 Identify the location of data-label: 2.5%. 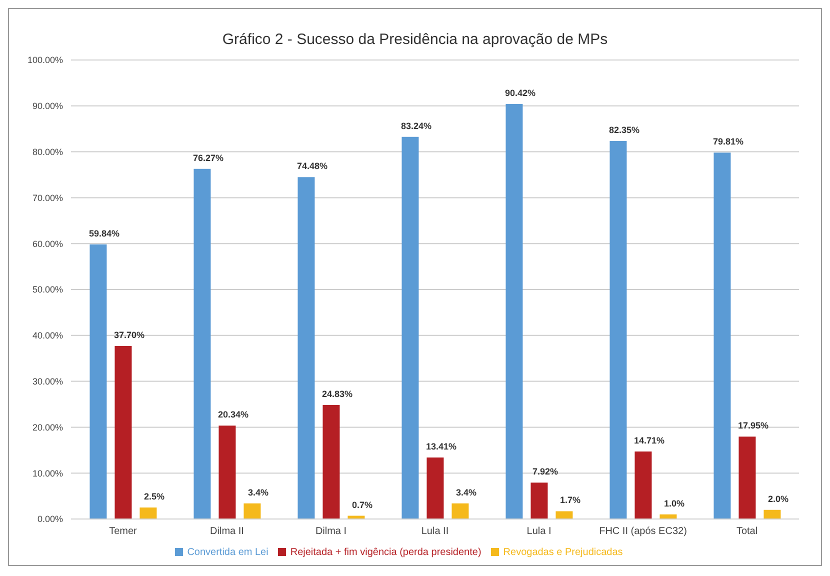
(154, 497).